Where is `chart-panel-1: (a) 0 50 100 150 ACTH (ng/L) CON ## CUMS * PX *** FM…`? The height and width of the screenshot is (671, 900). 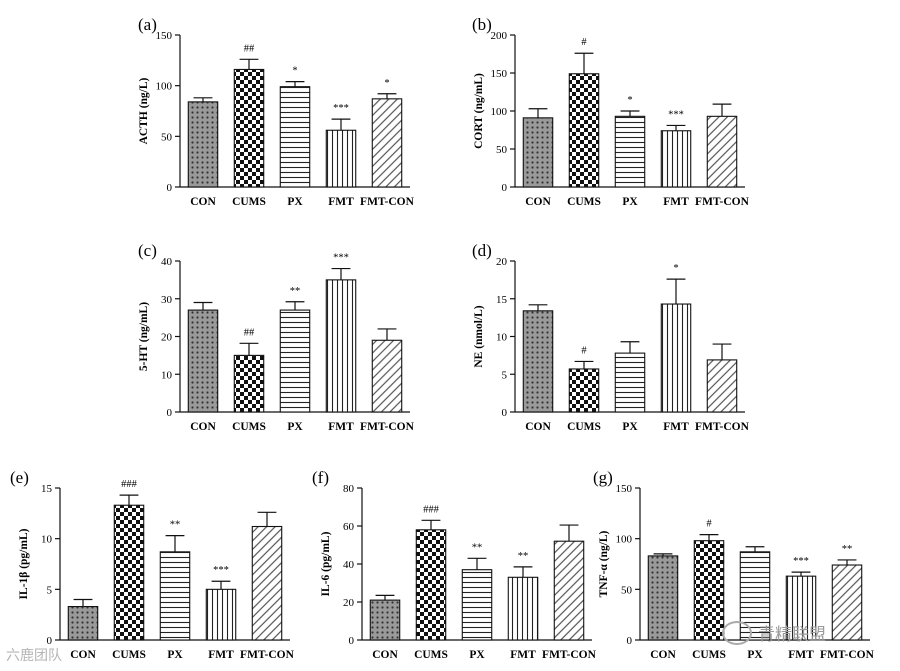 chart-panel-1: (a) 0 50 100 150 ACTH (ng/L) CON ## CUMS * PX *** FM… is located at coordinates (276, 111).